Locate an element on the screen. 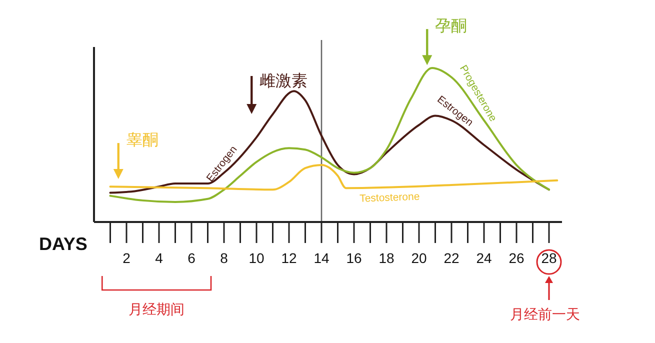 The image size is (655, 343). x-tick-label: 8 is located at coordinates (224, 258).